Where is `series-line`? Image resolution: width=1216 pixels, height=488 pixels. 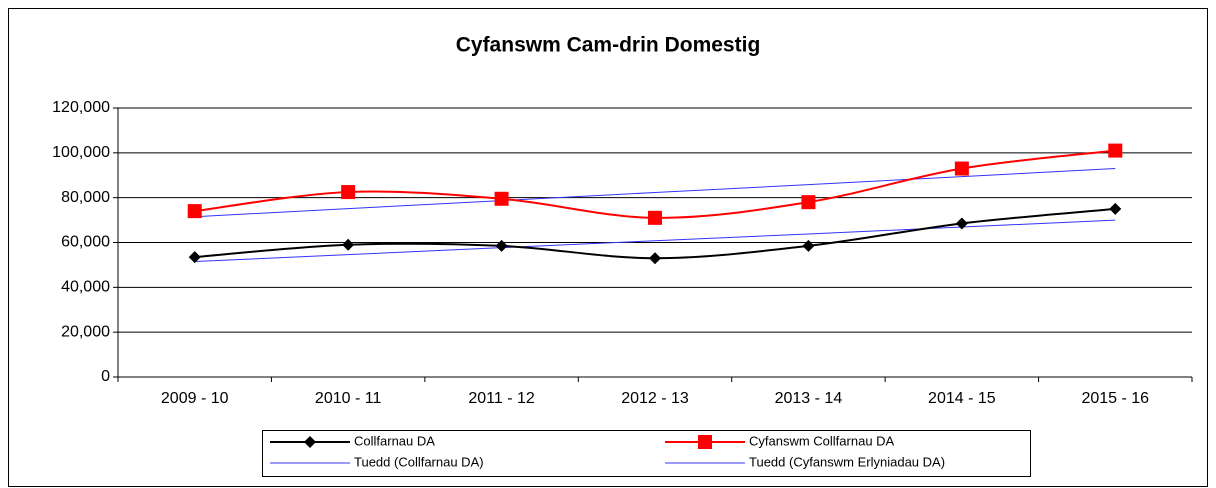 series-line is located at coordinates (655, 193).